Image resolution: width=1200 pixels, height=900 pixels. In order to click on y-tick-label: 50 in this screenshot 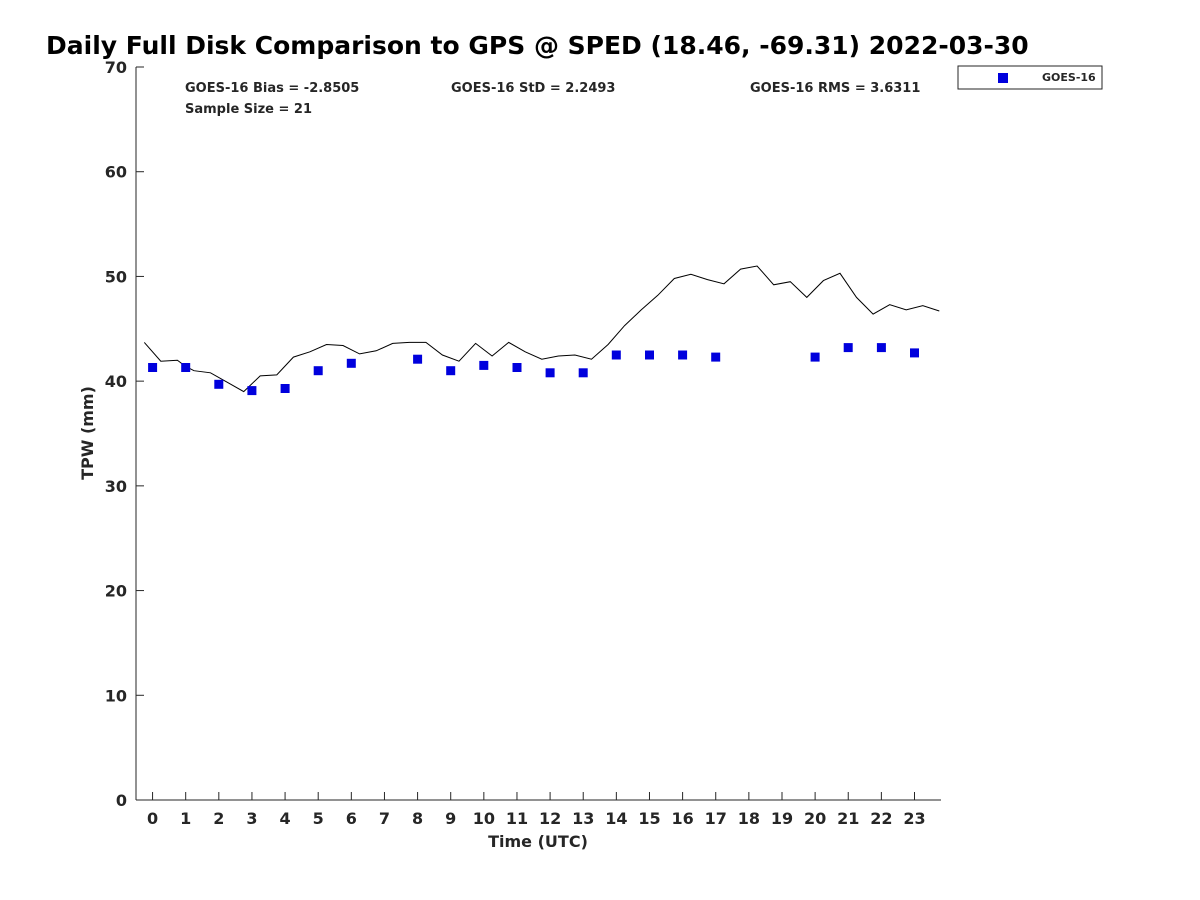, I will do `click(116, 276)`.